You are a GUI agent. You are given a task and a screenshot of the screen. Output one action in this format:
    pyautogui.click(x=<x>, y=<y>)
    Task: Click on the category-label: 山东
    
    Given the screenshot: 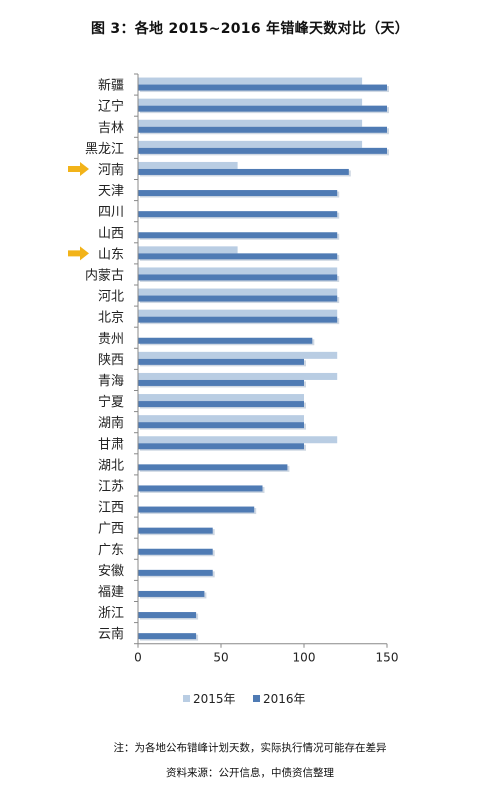 What is the action you would take?
    pyautogui.click(x=111, y=254)
    